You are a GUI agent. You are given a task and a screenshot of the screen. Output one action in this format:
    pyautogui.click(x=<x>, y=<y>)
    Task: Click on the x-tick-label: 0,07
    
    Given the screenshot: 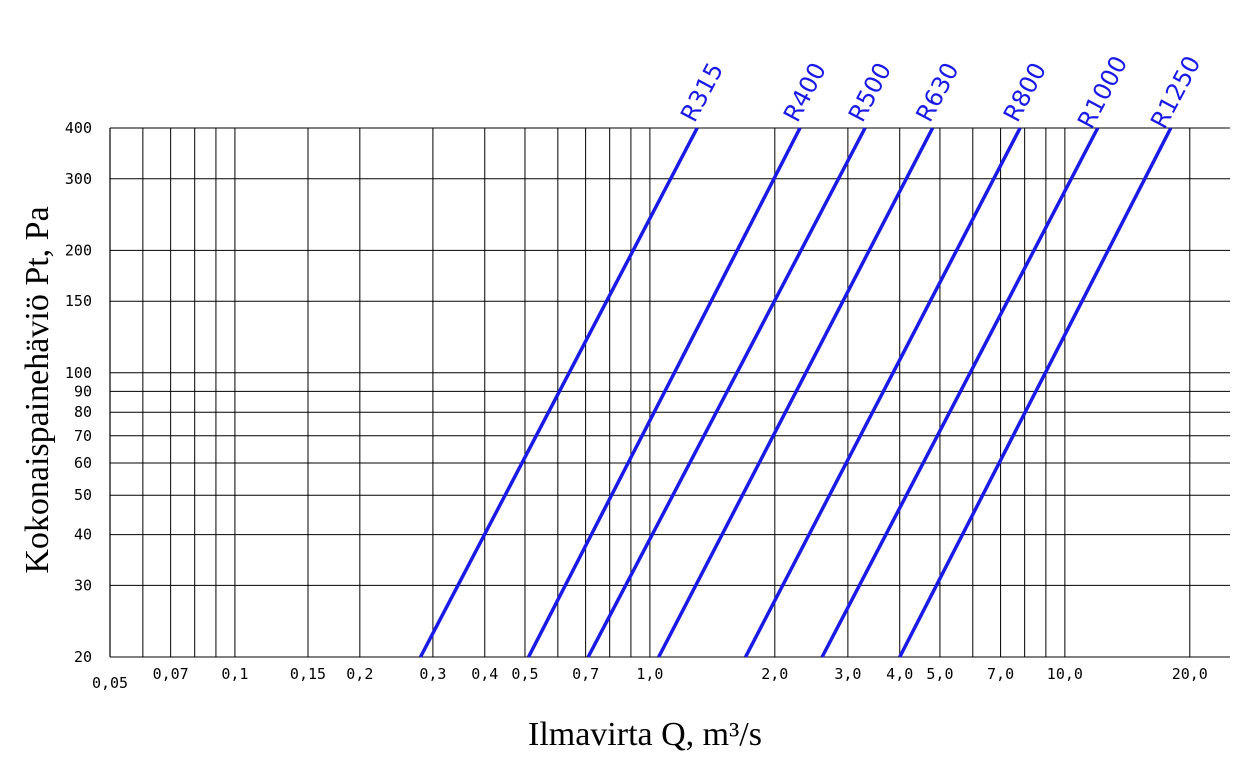 What is the action you would take?
    pyautogui.click(x=171, y=674)
    